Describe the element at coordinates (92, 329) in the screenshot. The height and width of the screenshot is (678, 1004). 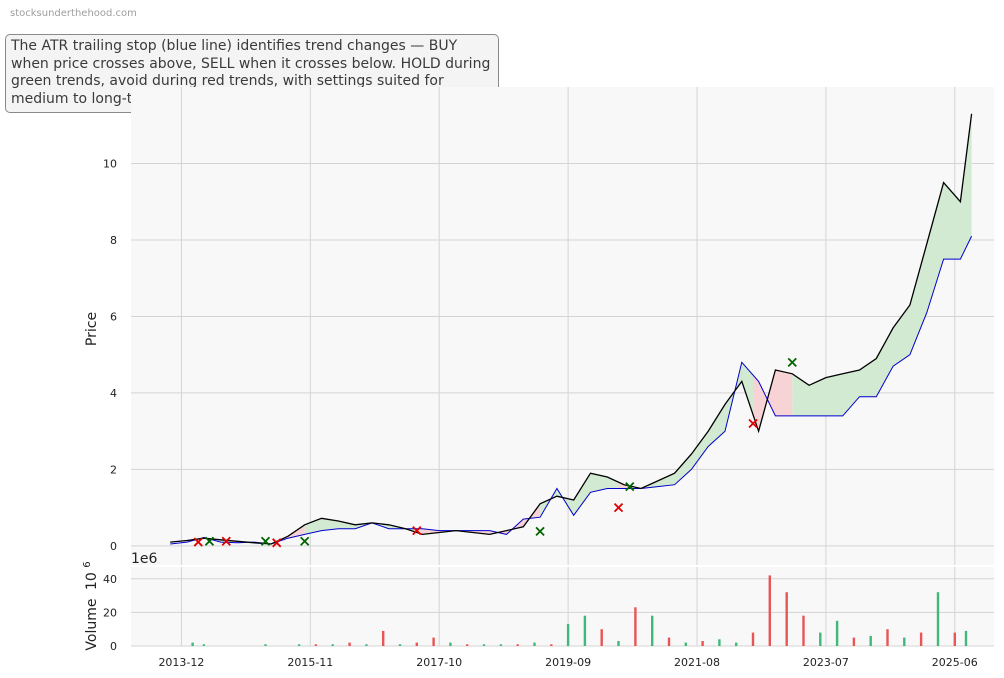
I see `price-axis-label: Price` at that location.